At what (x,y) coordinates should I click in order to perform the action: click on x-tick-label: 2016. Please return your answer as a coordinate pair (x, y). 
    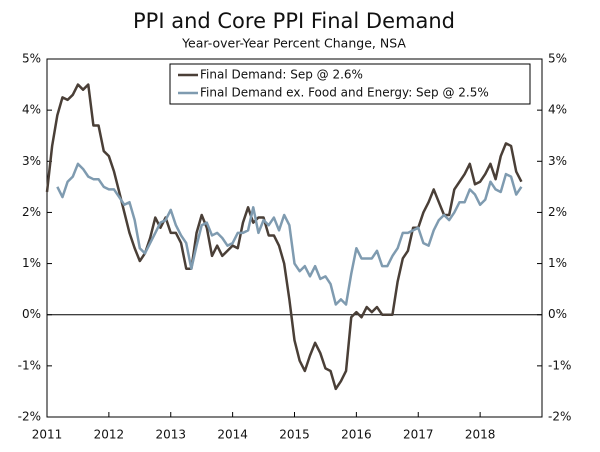
    Looking at the image, I should click on (356, 435).